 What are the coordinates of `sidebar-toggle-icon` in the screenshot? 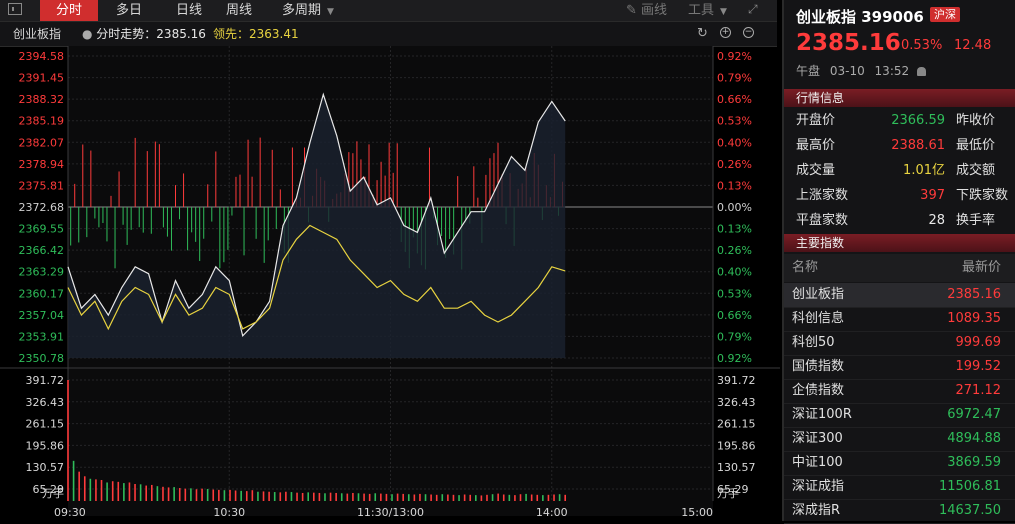 It's located at (15, 9).